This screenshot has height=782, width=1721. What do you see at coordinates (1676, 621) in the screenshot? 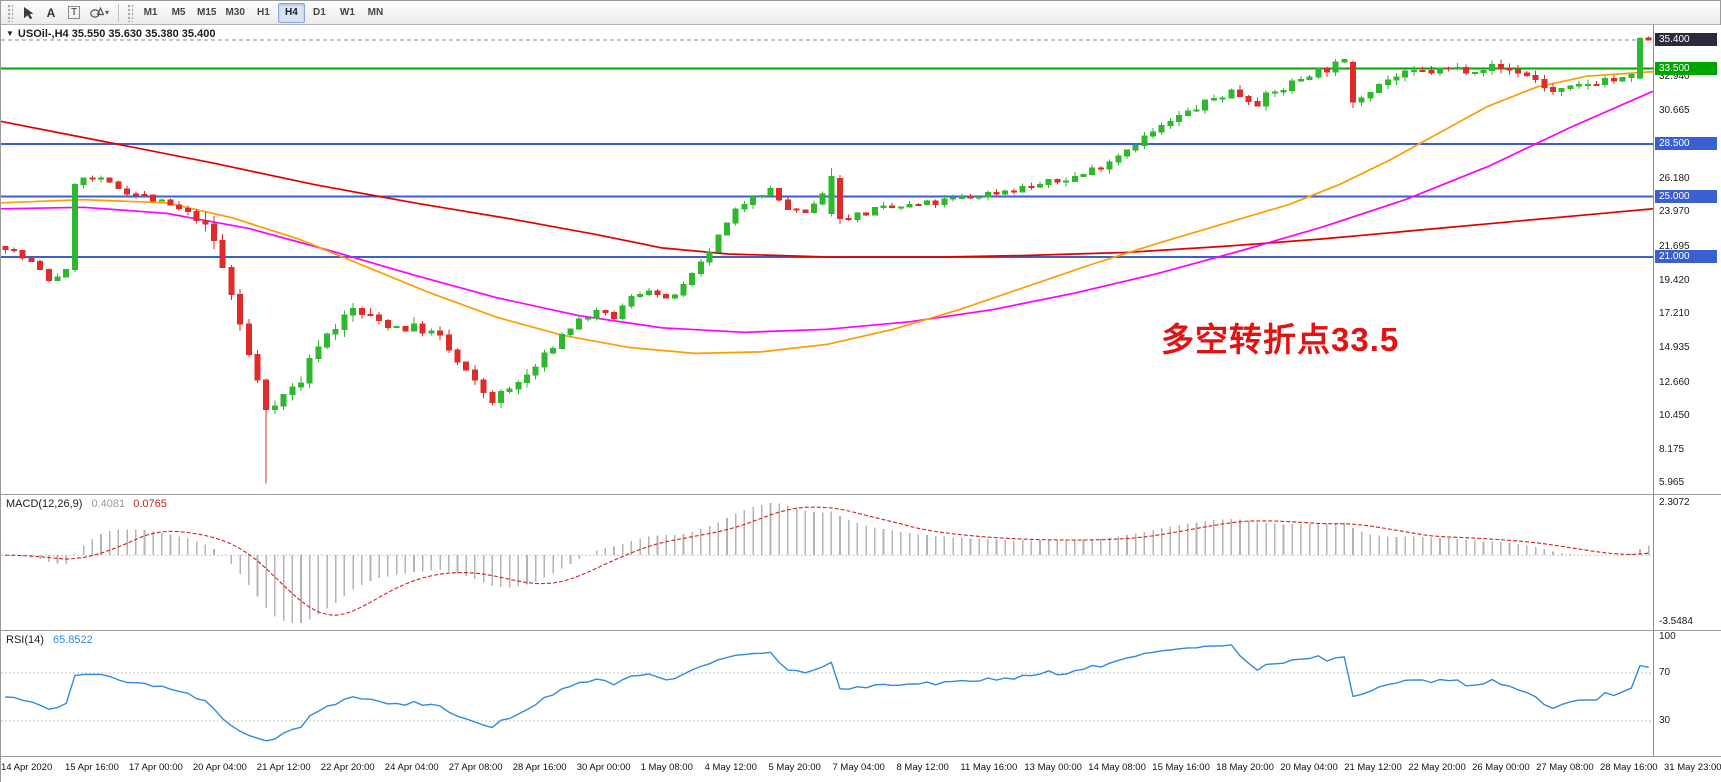
I see `macd-axis-min: -3.5484` at bounding box center [1676, 621].